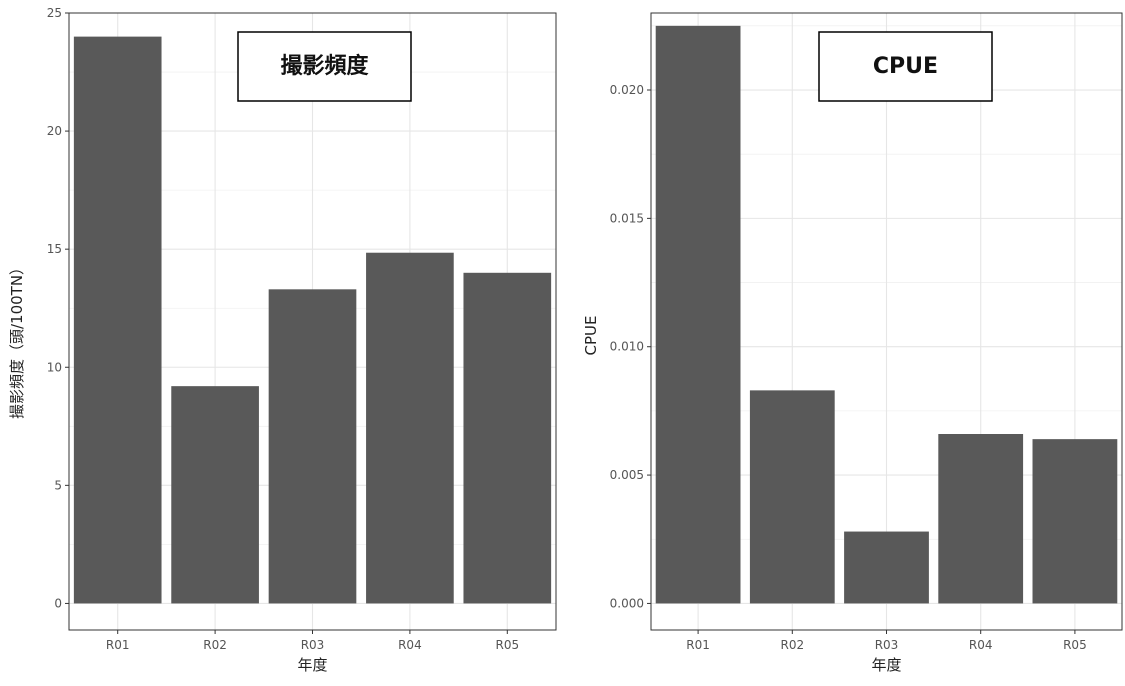 The height and width of the screenshot is (686, 1125). What do you see at coordinates (627, 218) in the screenshot?
I see `y-tick-label: 0.015` at bounding box center [627, 218].